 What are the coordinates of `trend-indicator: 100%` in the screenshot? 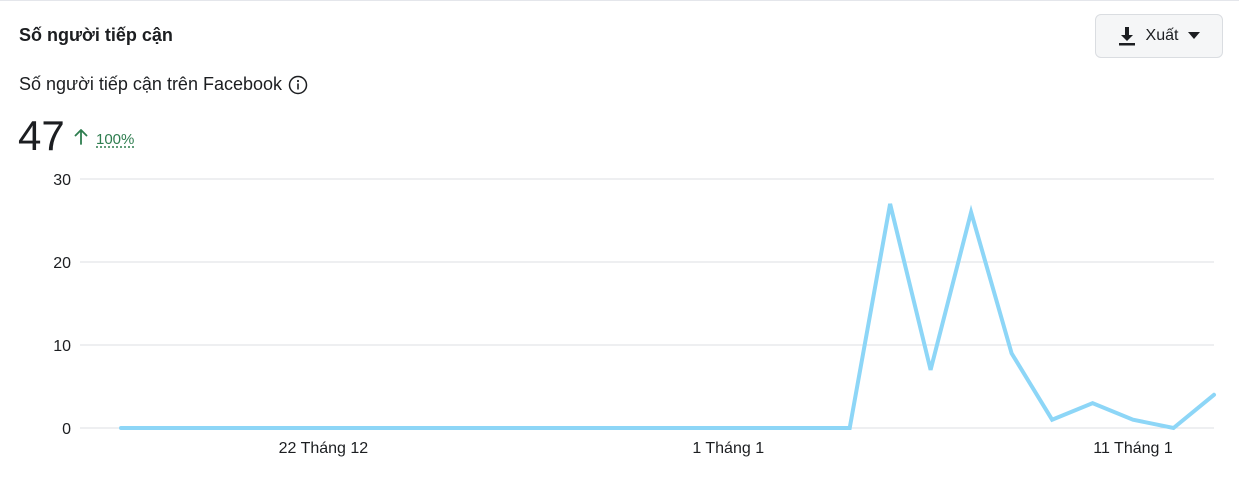 It's located at (104, 139).